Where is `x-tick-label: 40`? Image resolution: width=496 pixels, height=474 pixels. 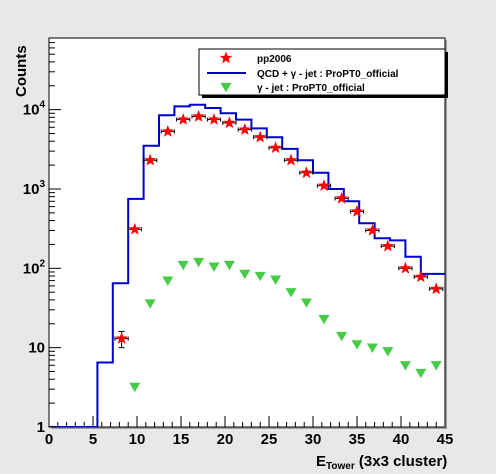 x-tick-label: 40 is located at coordinates (401, 439).